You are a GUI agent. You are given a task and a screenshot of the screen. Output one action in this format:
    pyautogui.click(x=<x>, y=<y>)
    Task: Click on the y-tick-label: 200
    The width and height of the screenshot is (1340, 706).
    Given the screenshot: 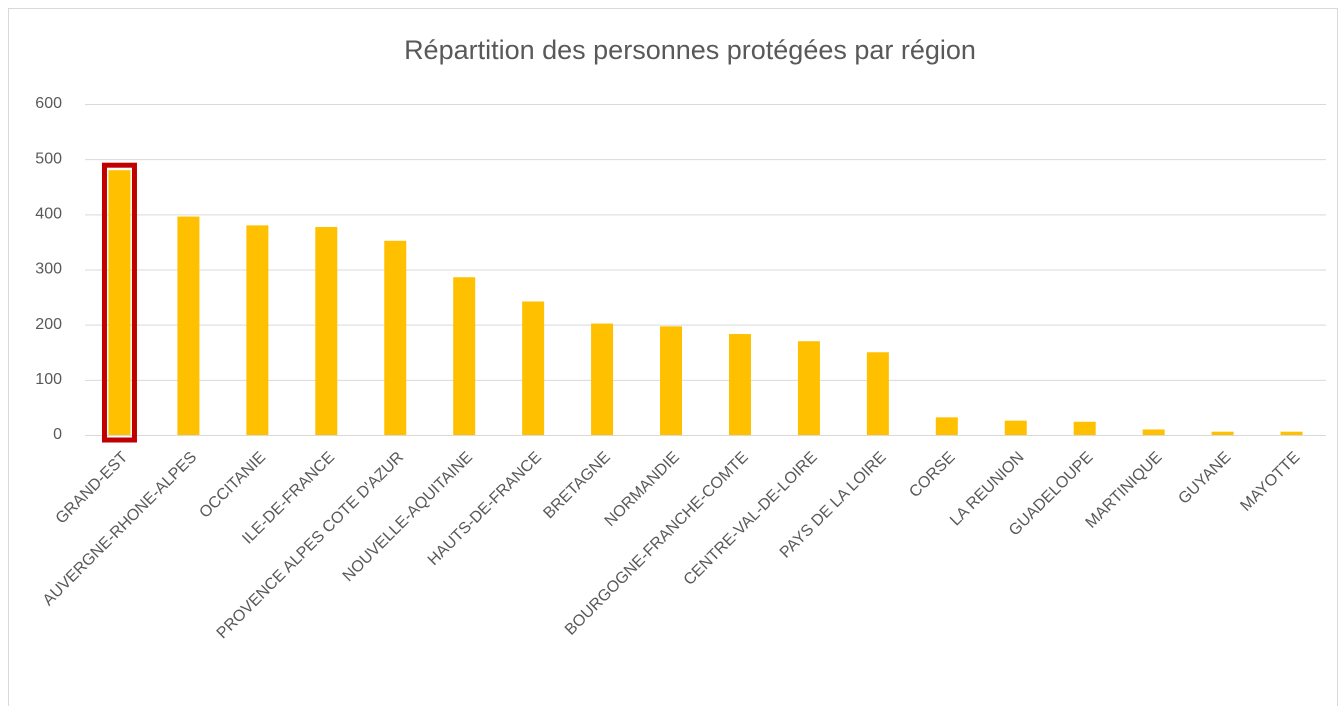 What is the action you would take?
    pyautogui.click(x=48, y=324)
    